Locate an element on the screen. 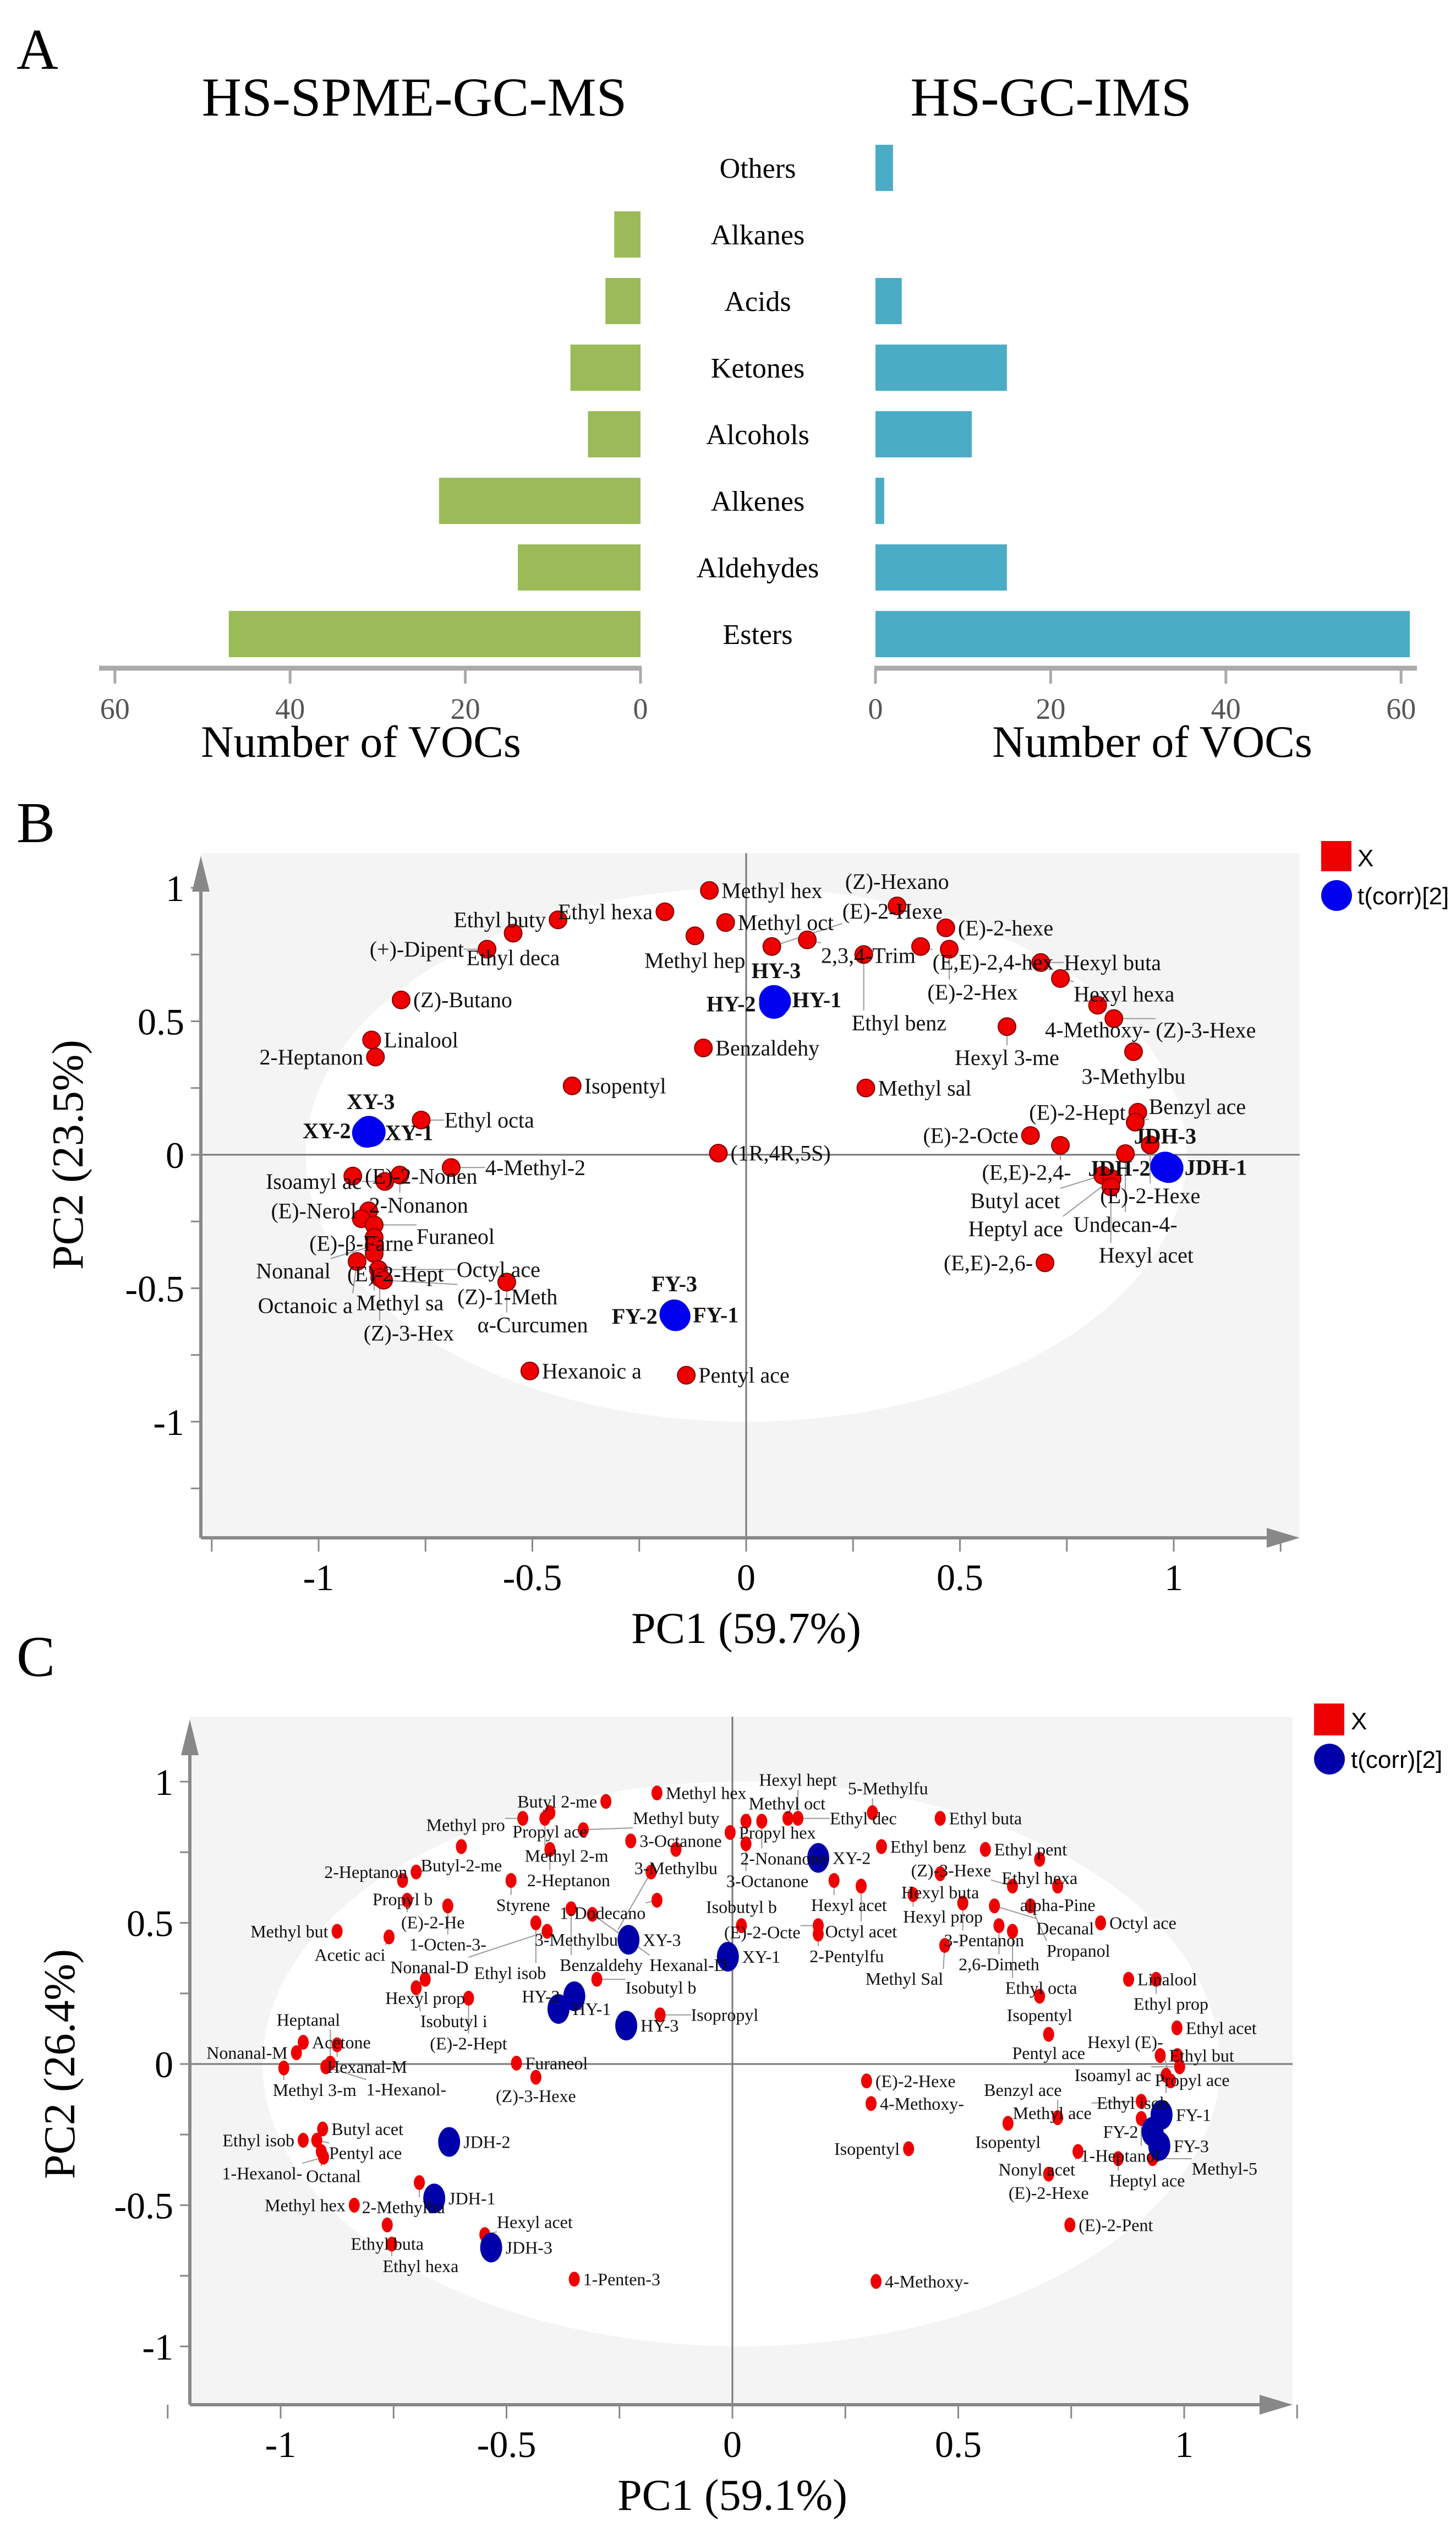 The width and height of the screenshot is (1456, 2528). variable-label: Ethyl acet is located at coordinates (1221, 2028).